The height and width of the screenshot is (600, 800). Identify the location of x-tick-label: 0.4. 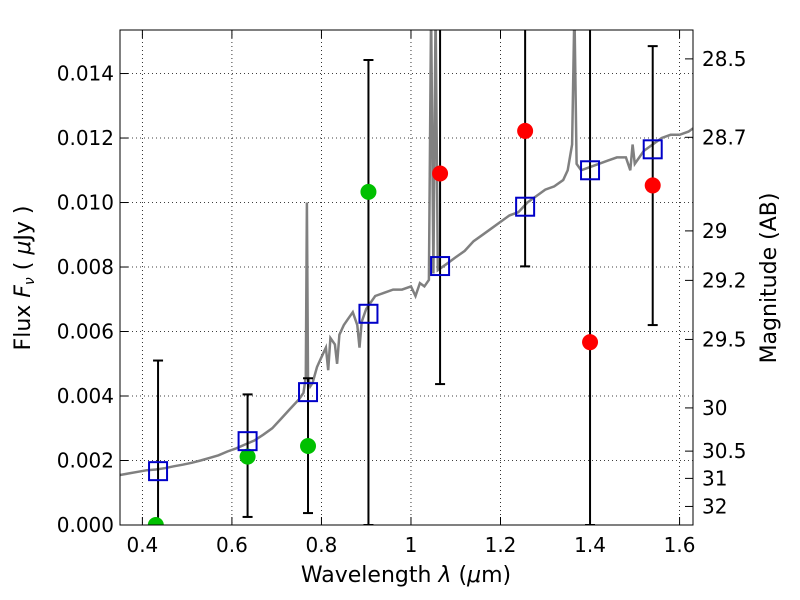
(142, 545).